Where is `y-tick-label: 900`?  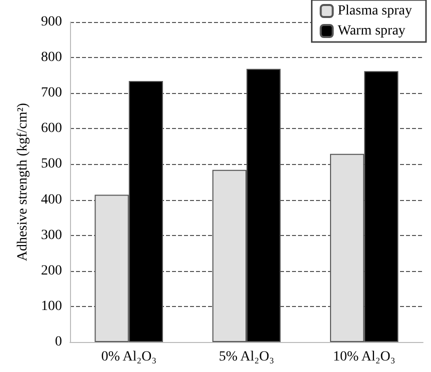
y-tick-label: 900 is located at coordinates (51, 22).